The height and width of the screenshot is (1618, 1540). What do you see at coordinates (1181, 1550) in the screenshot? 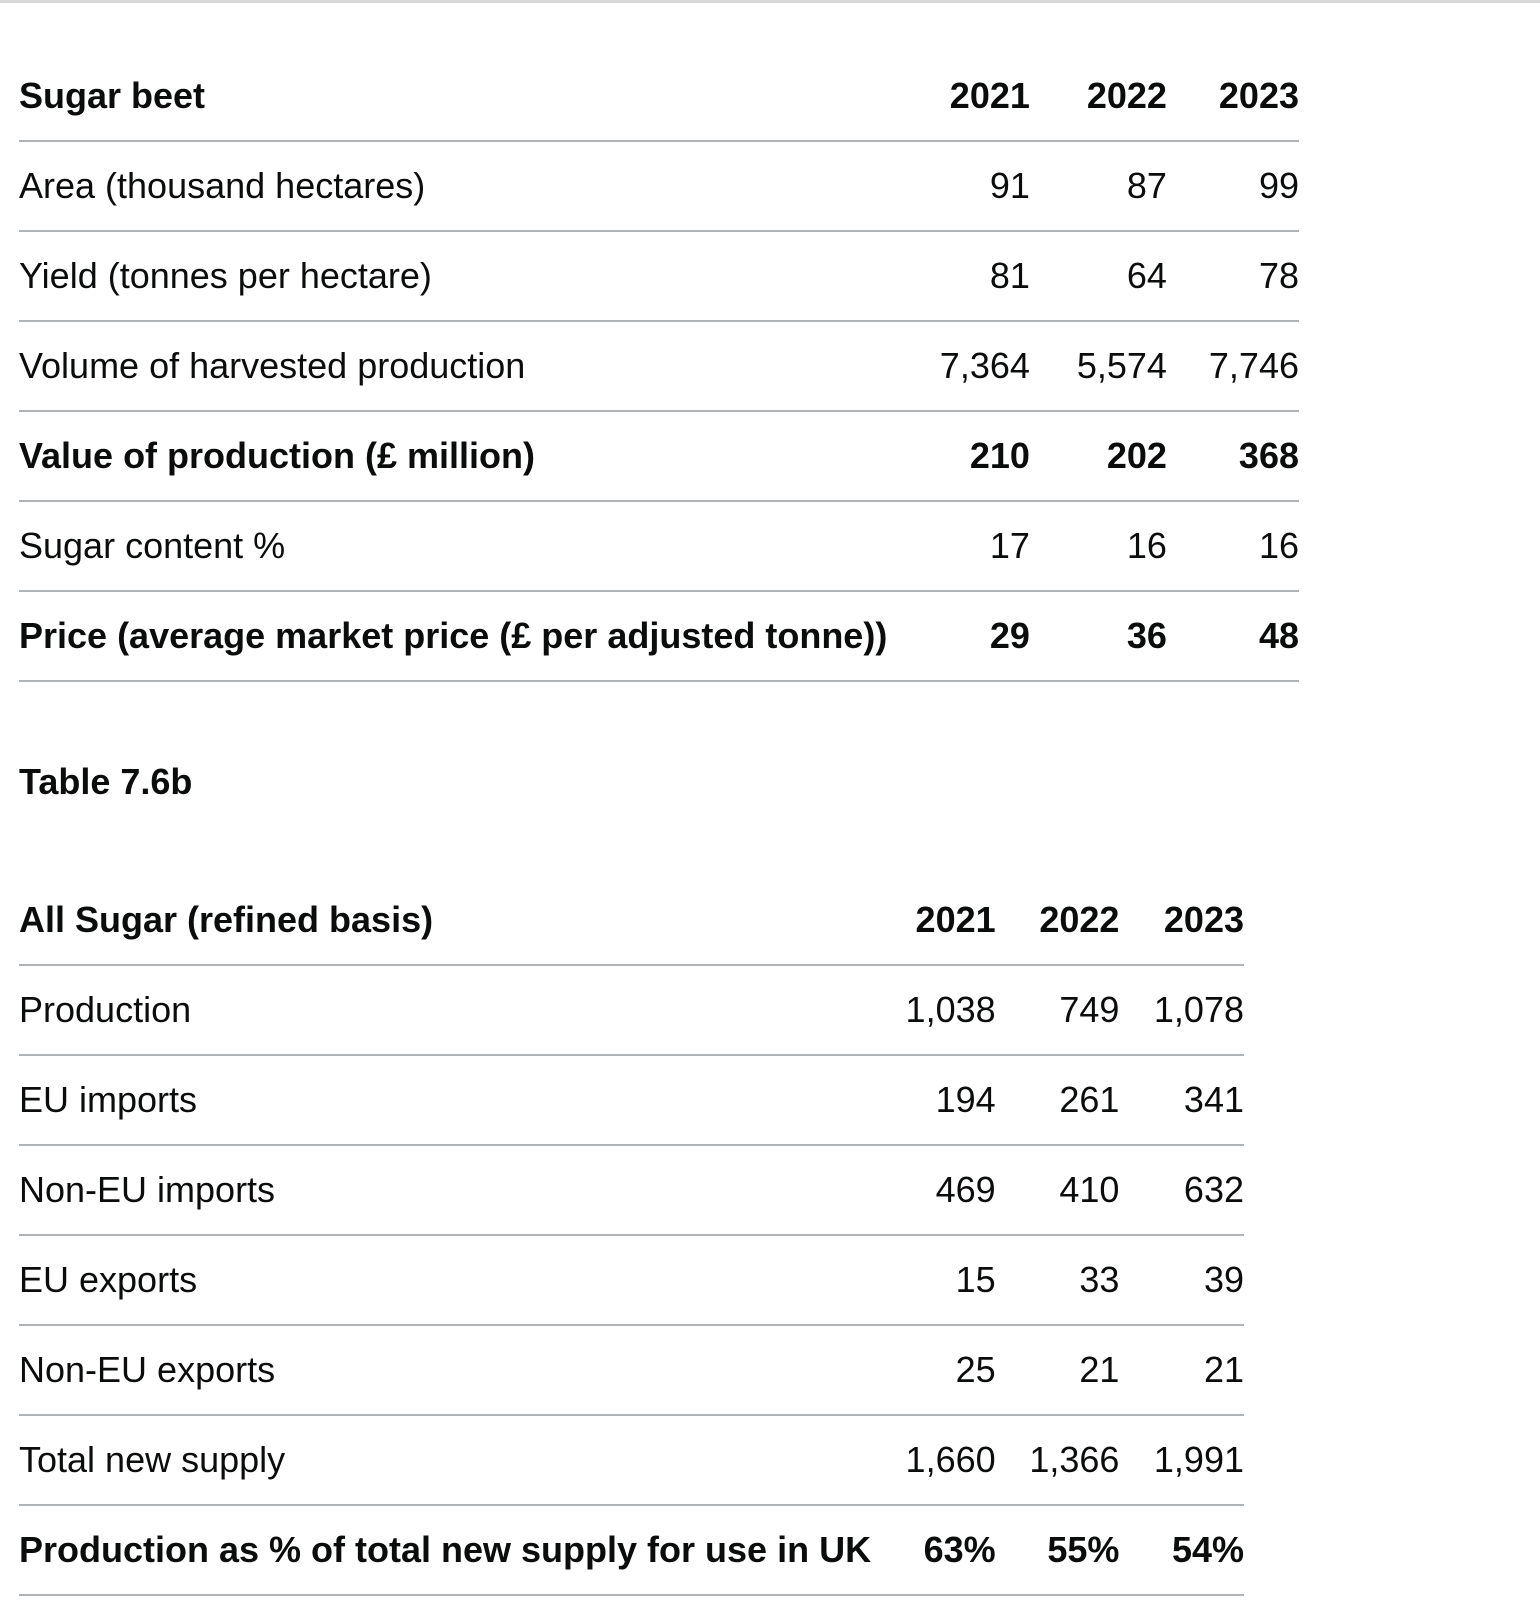
I see `value-cell-2023: 54%` at bounding box center [1181, 1550].